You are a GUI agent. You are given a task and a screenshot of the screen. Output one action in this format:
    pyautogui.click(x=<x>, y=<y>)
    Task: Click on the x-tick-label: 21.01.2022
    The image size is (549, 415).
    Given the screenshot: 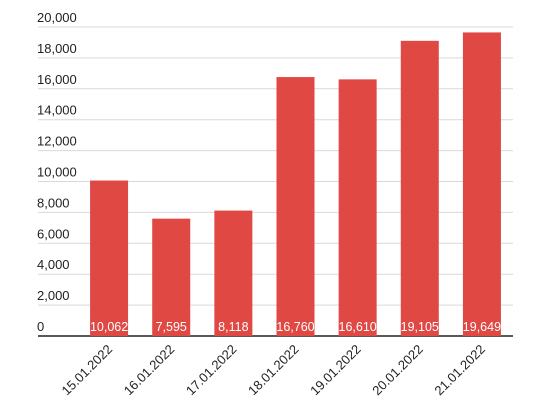 What is the action you would take?
    pyautogui.click(x=459, y=370)
    